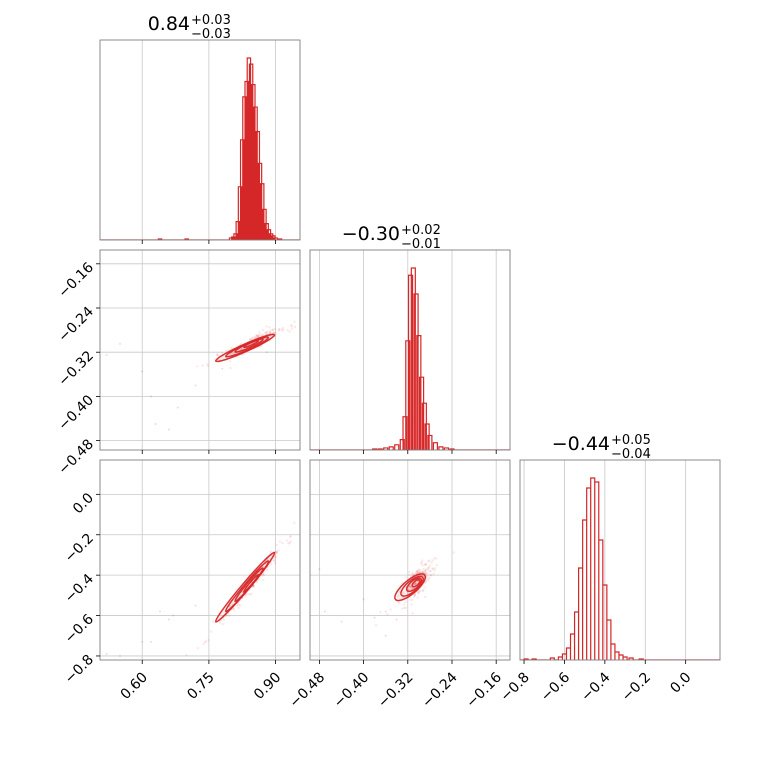 The image size is (760, 760). I want to click on panel-2-2: −0.44 +0.05−0.04 −0.8 −0.6 −0.4 −0.2 0.0, so click(609, 569).